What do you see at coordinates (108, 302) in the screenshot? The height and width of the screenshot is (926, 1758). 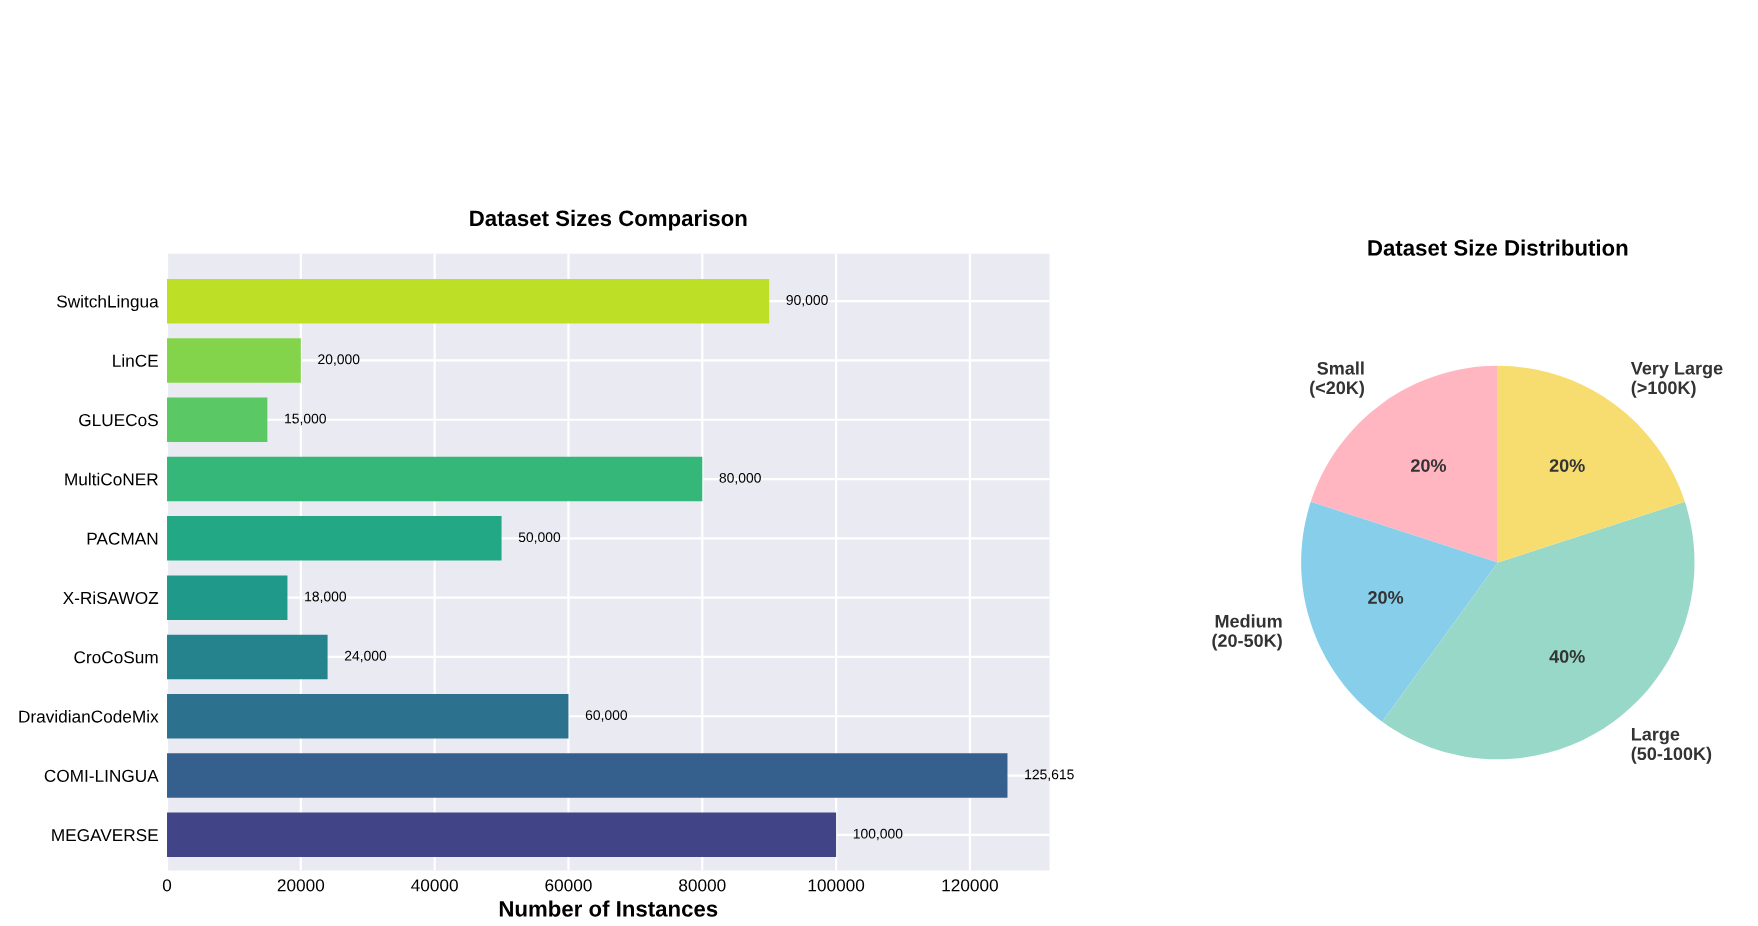 I see `y-tick-label: SwitchLingua` at bounding box center [108, 302].